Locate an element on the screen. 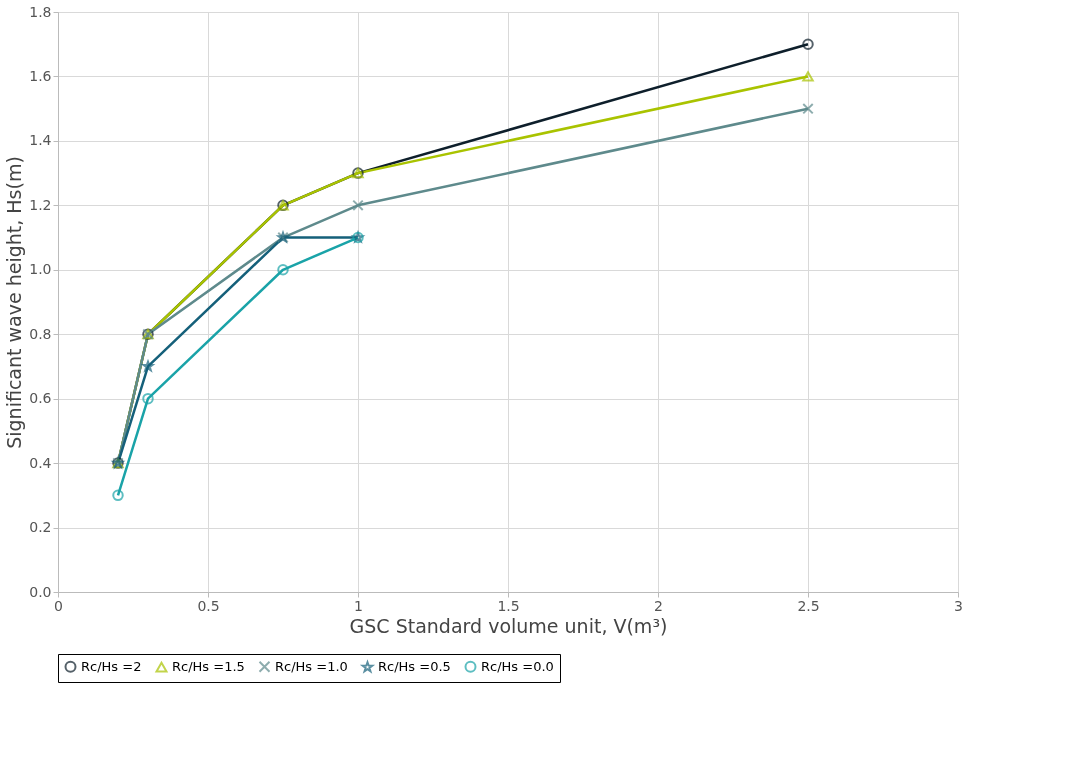 This screenshot has width=1083, height=780. y-tick-label: 1.4 is located at coordinates (40, 140).